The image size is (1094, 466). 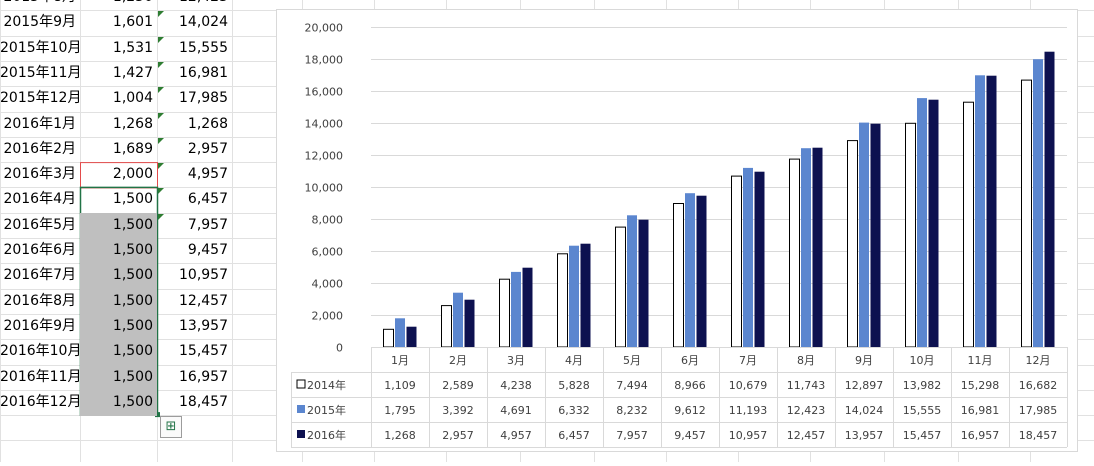 I want to click on cumulative-value-cell: 6,457, so click(x=207, y=199).